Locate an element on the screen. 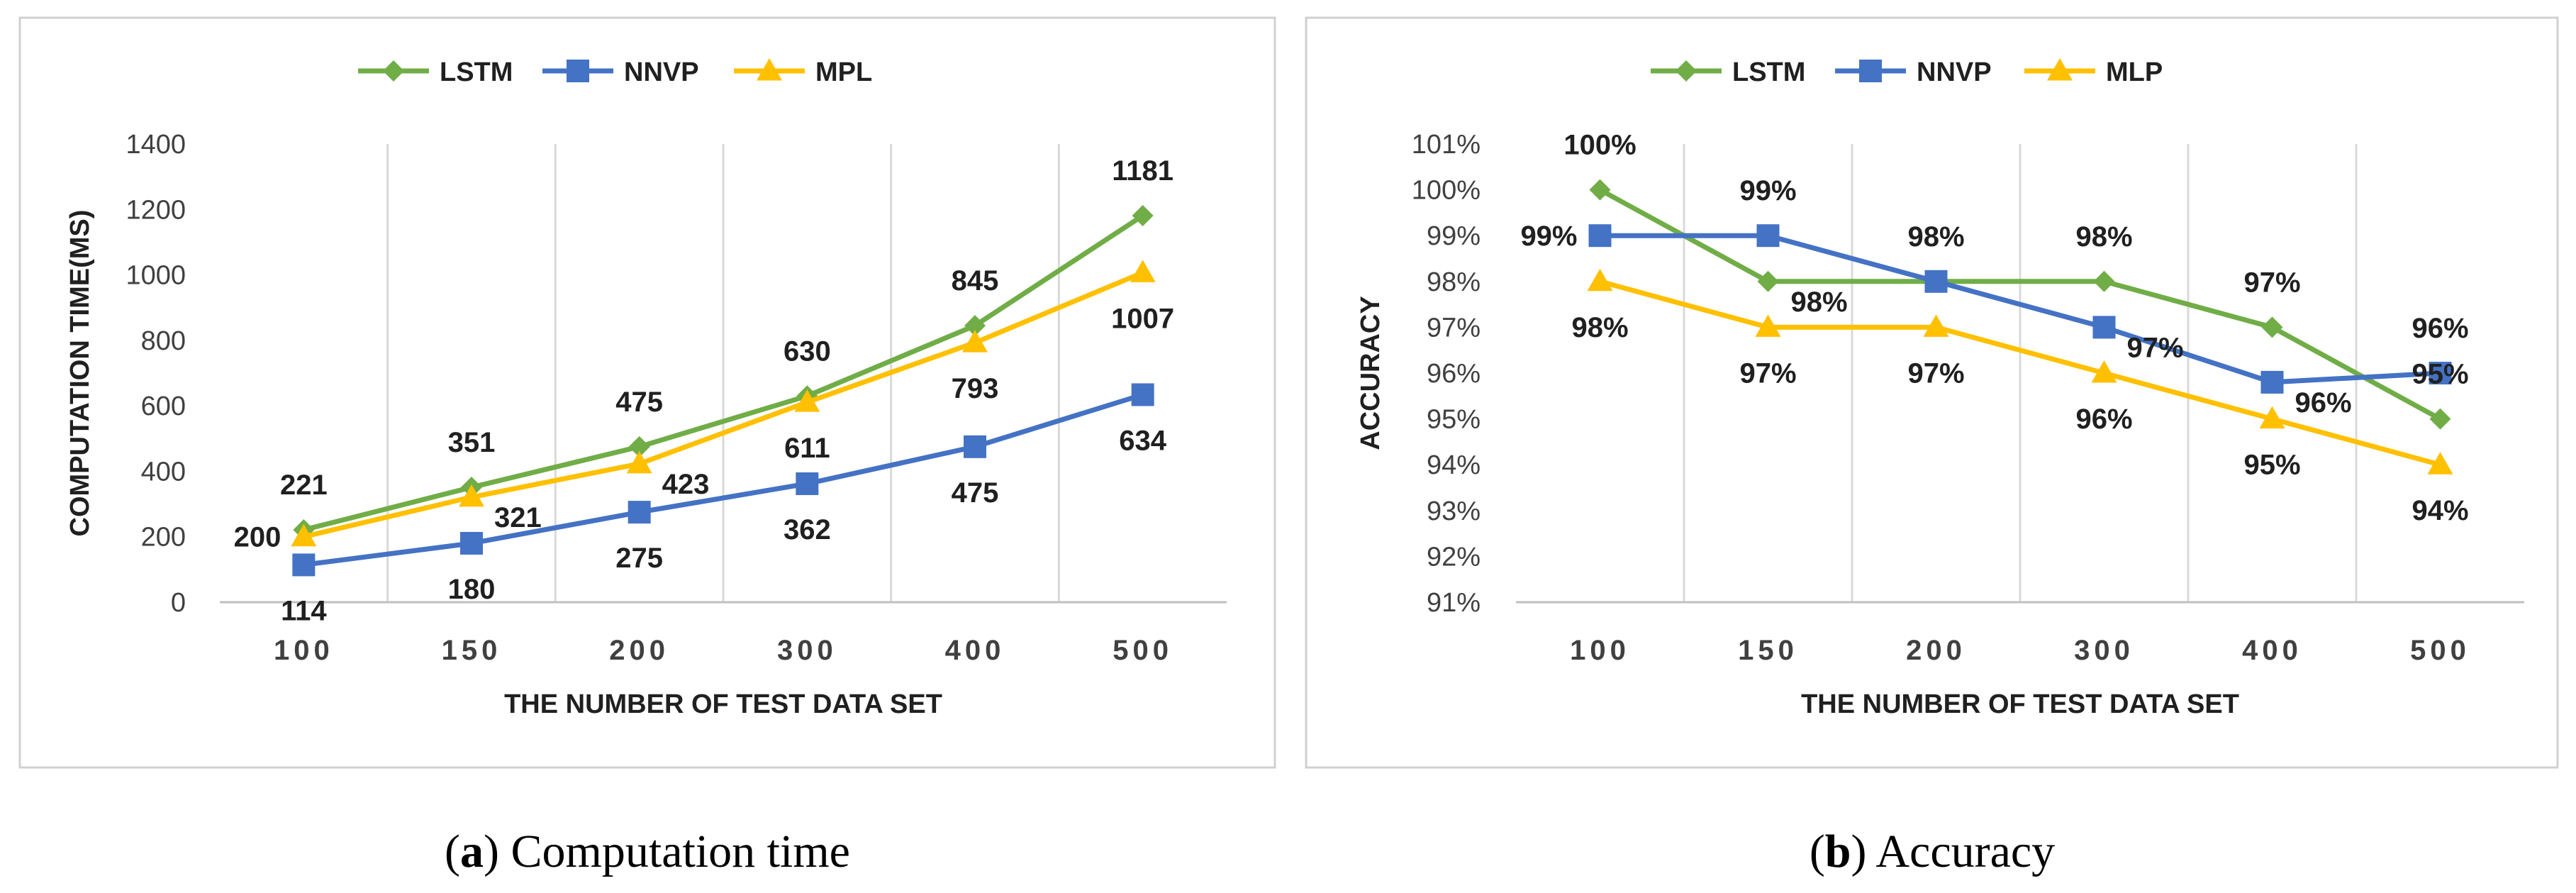  y-tick-label: 94% is located at coordinates (1454, 465).